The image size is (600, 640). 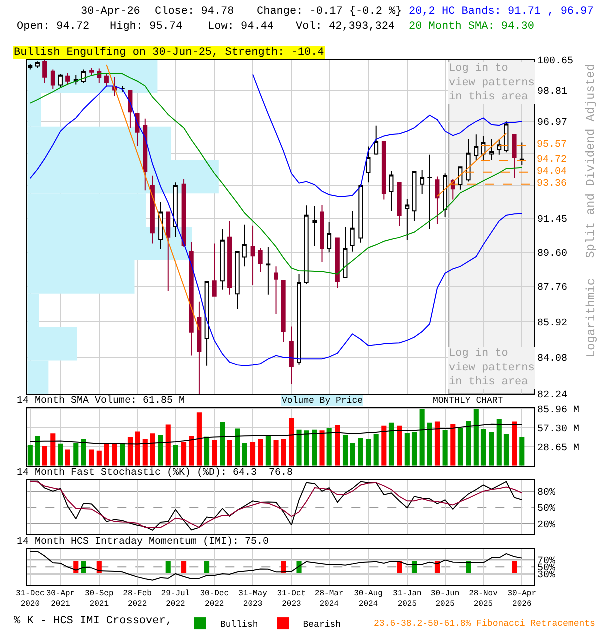 What do you see at coordinates (559, 410) in the screenshot?
I see `y-tick-label: 85.96 M` at bounding box center [559, 410].